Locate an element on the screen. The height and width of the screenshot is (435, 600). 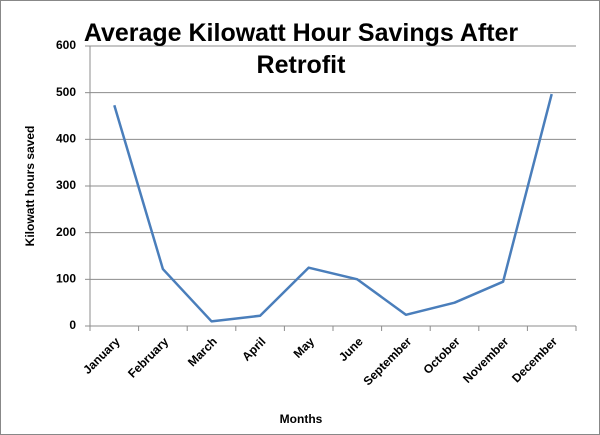
y-tick-label: 100 is located at coordinates (66, 279).